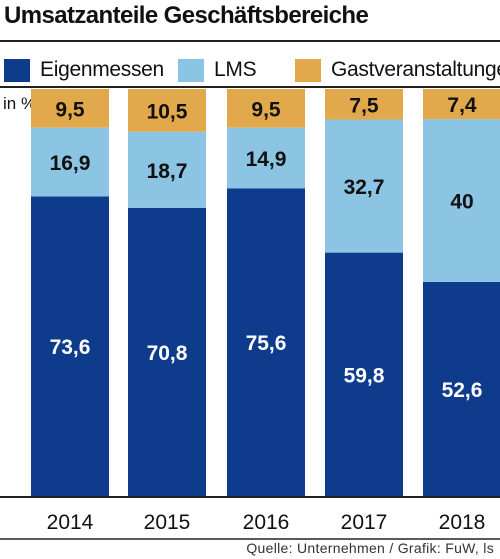 The image size is (500, 559). What do you see at coordinates (370, 548) in the screenshot?
I see `source-note: Quelle: Unternehmen / Grafik: FuW, ls` at bounding box center [370, 548].